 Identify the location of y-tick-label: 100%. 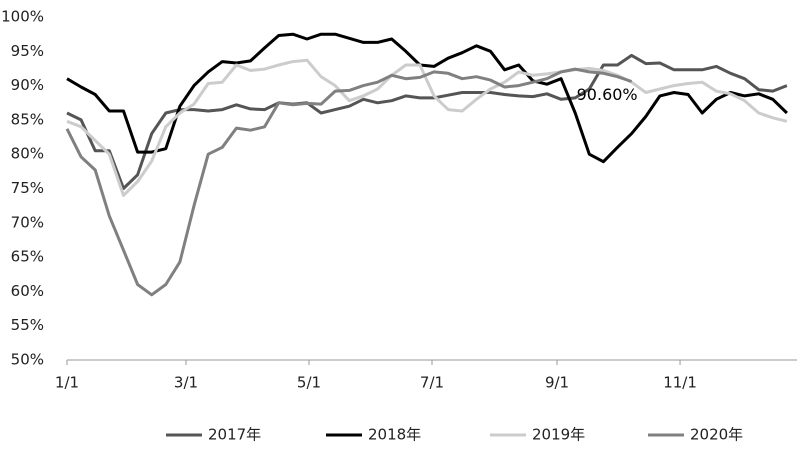
(22, 17).